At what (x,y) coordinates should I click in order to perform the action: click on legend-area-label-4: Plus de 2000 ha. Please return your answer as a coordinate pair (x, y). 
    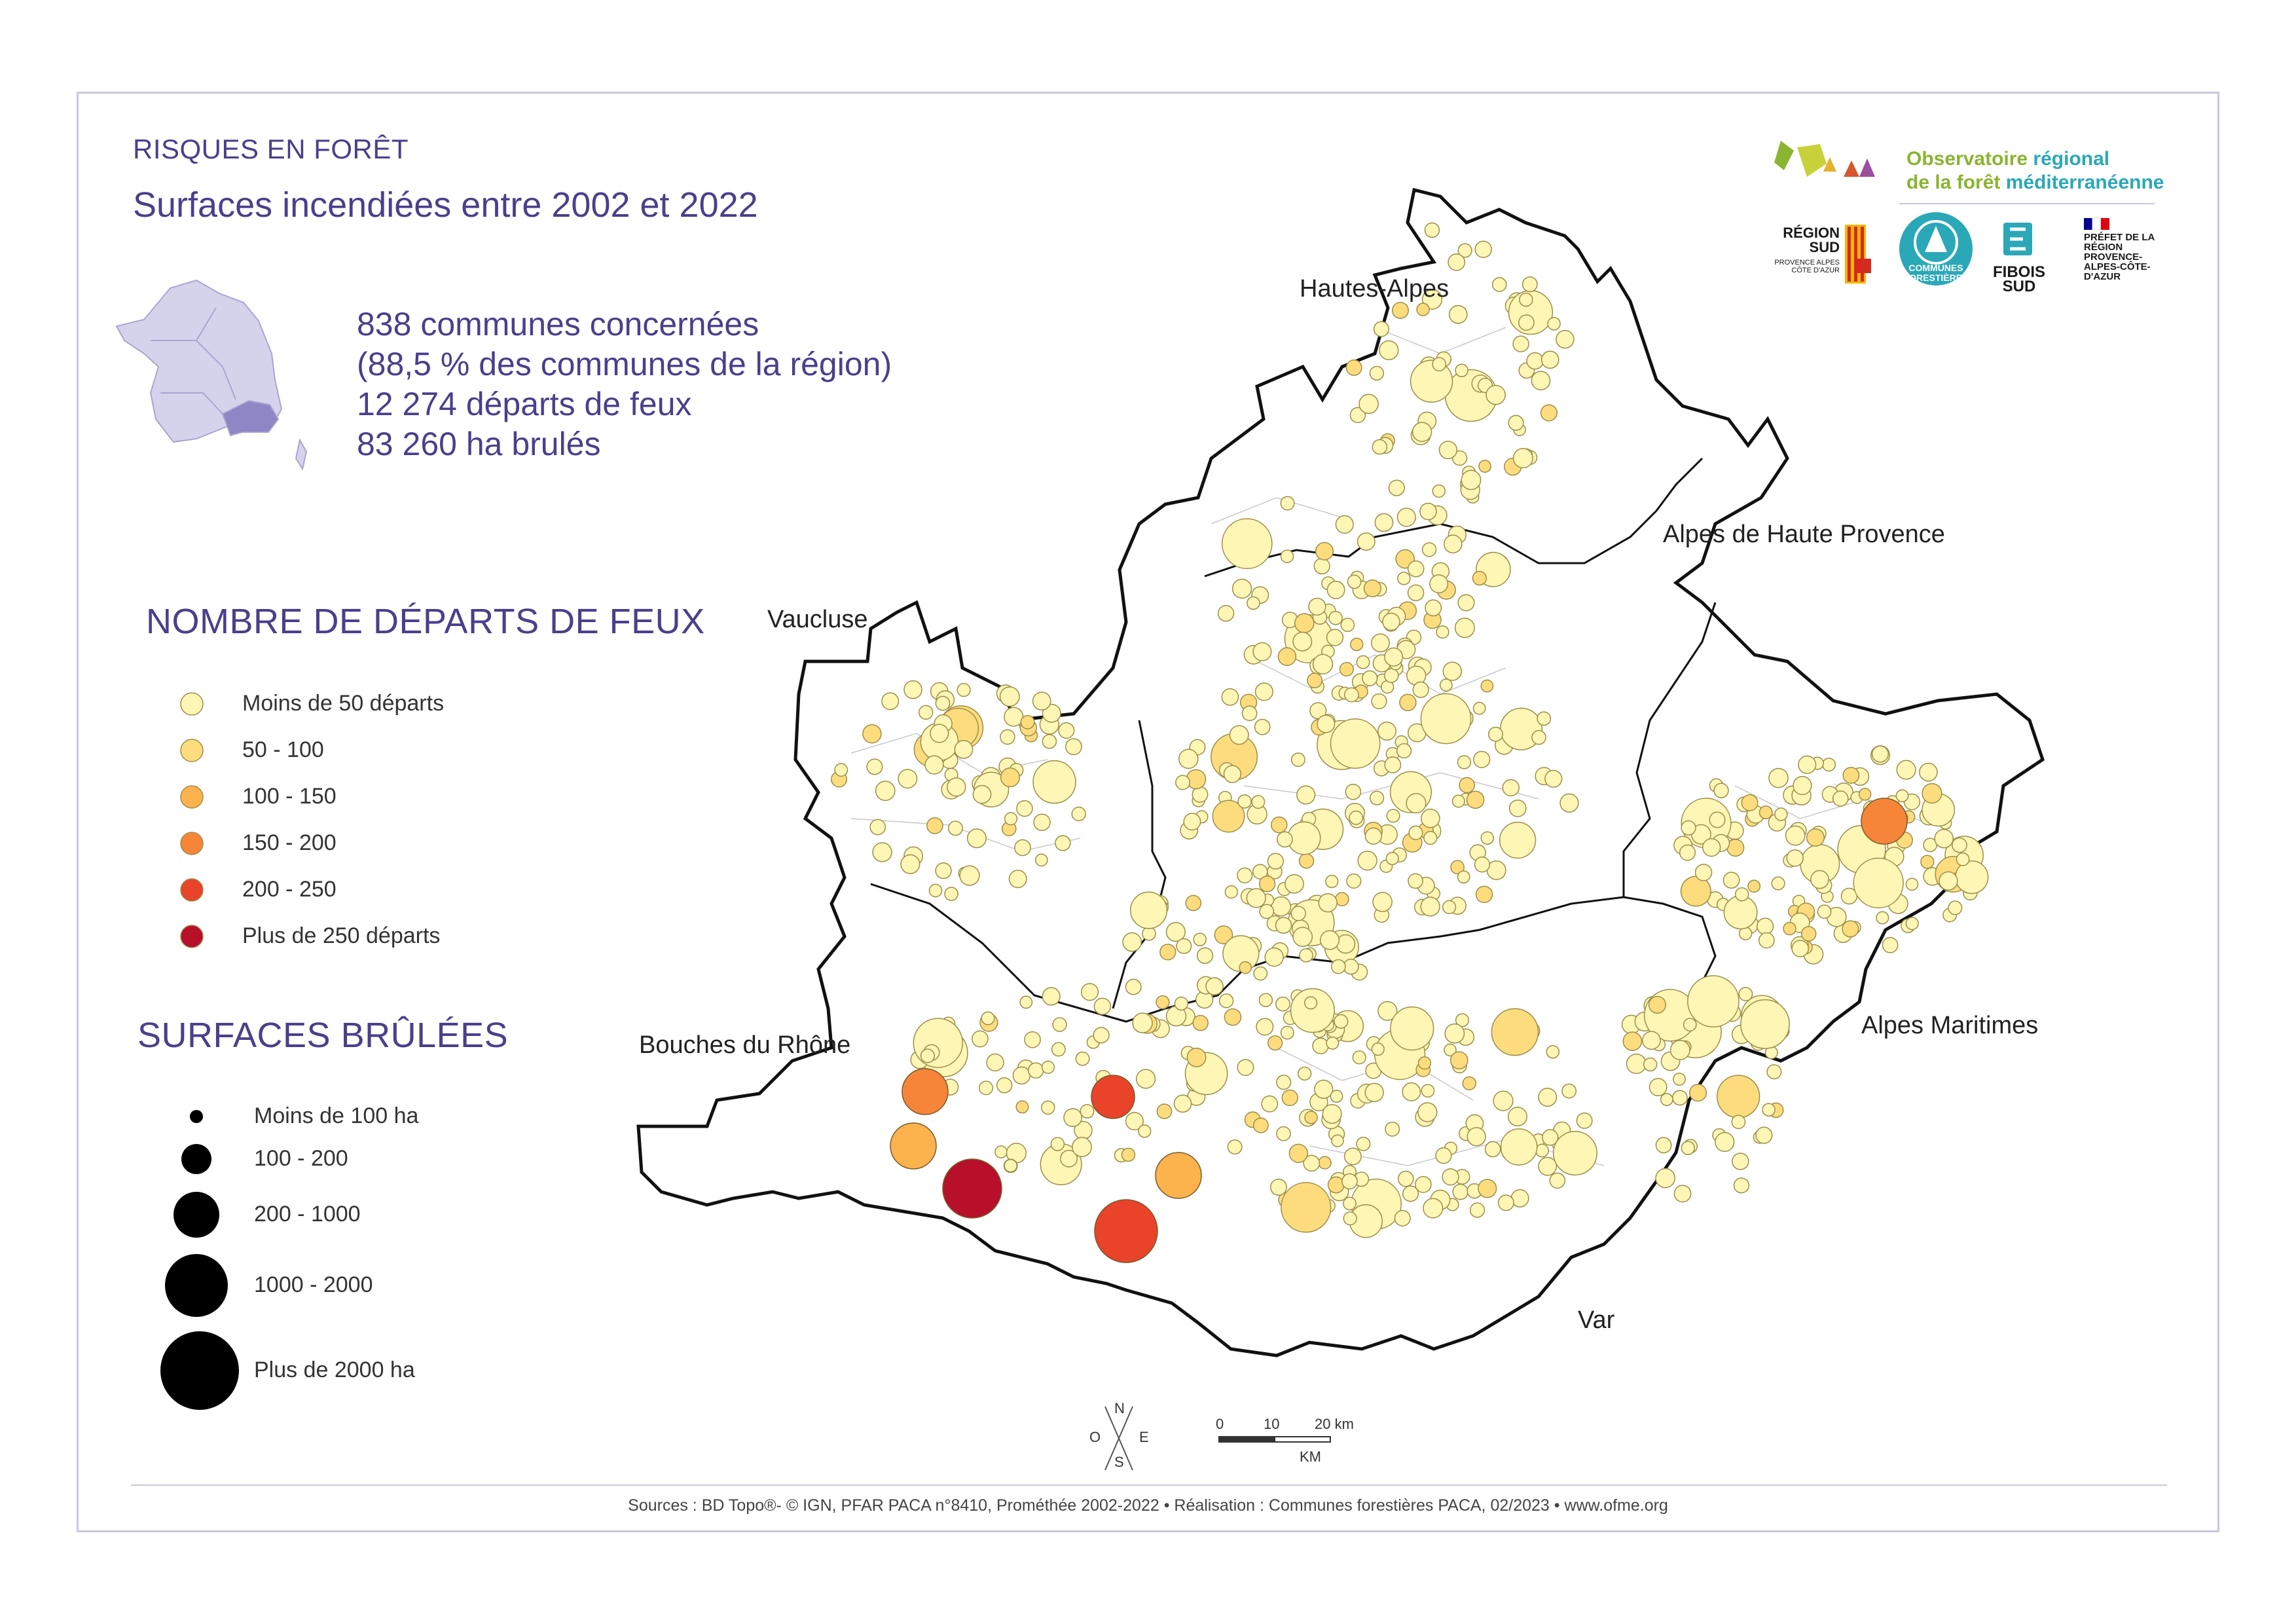
    Looking at the image, I should click on (334, 1369).